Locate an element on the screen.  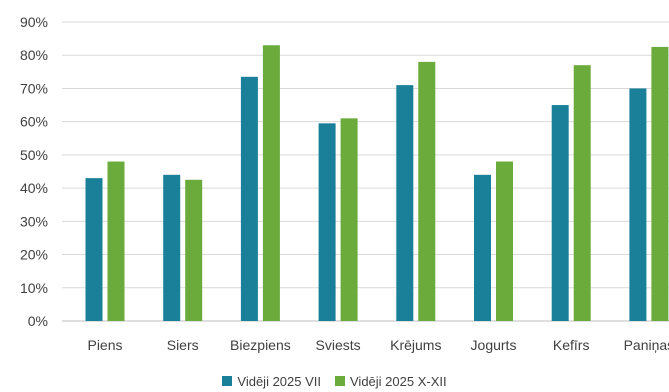
legend-item-series-2: Vidēji 2025 X-XII is located at coordinates (391, 381).